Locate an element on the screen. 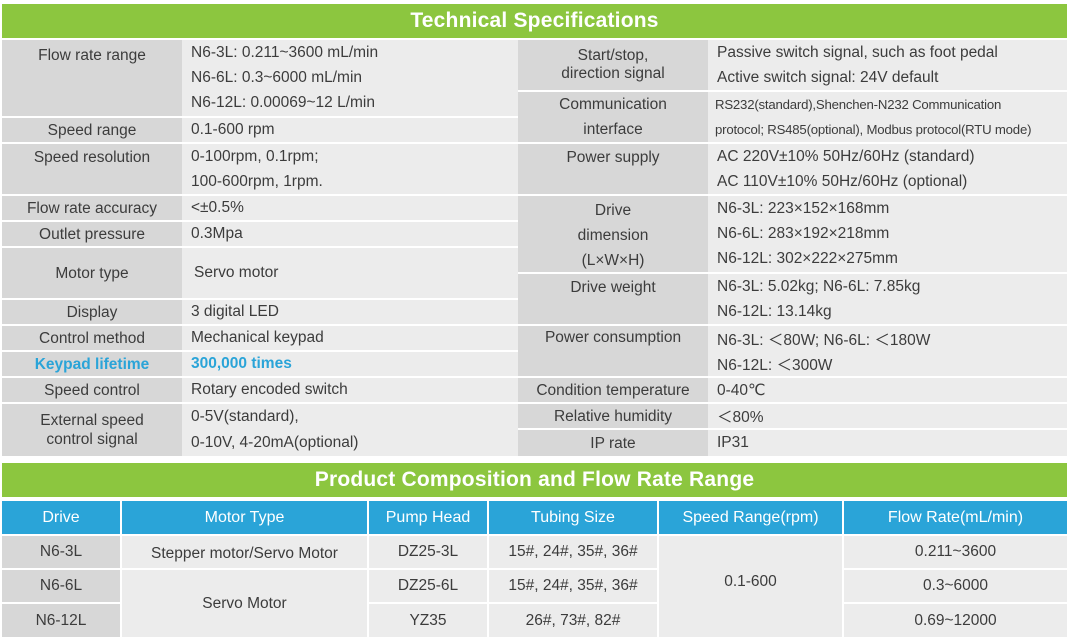  spec-value-control-method: Mechanical keypad is located at coordinates (350, 338).